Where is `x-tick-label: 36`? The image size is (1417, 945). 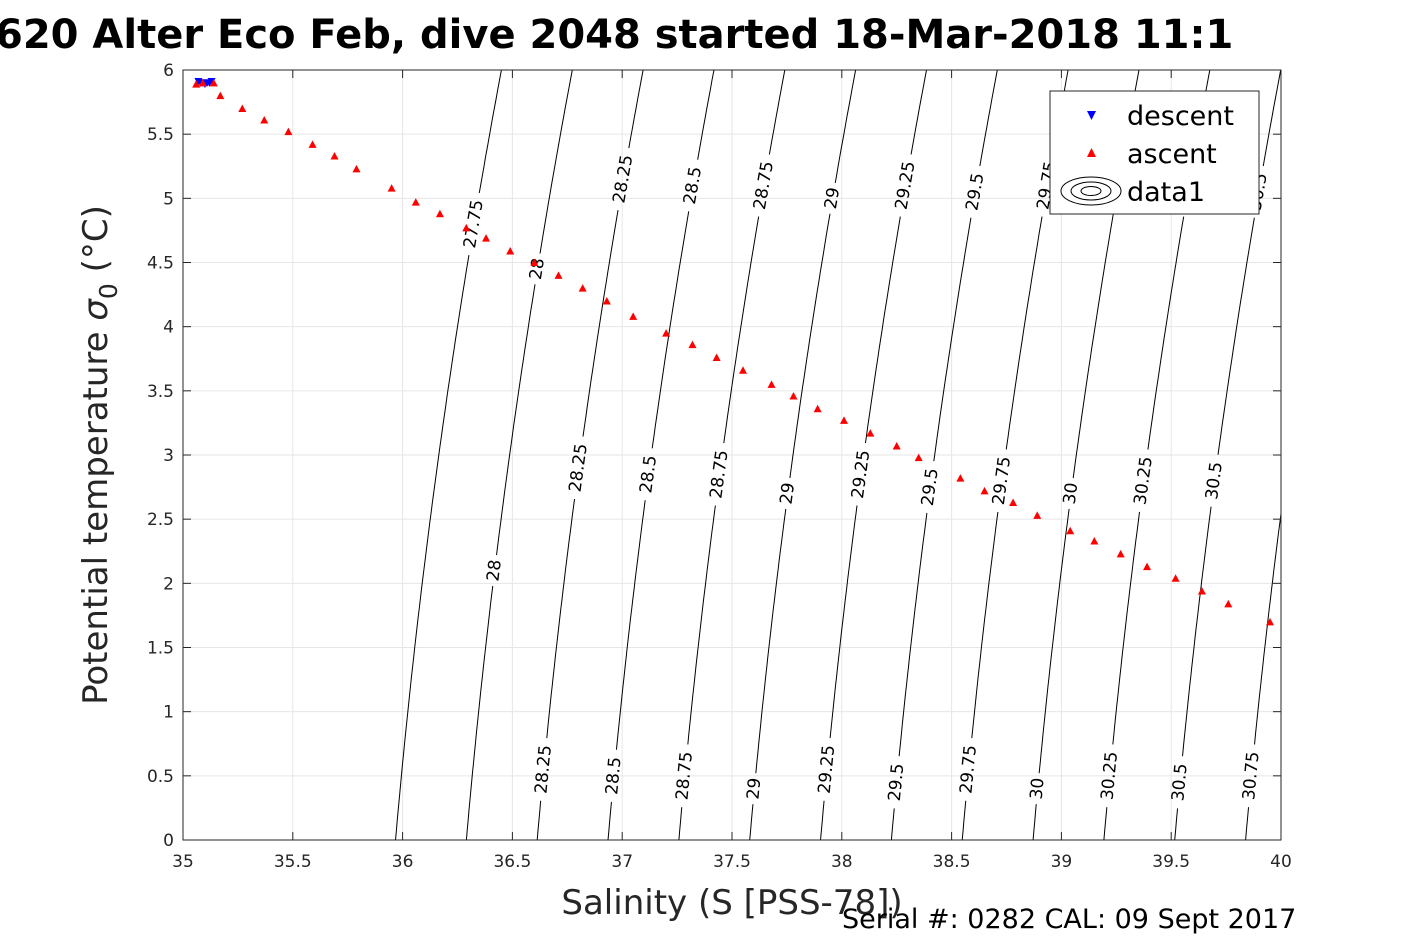 x-tick-label: 36 is located at coordinates (403, 862).